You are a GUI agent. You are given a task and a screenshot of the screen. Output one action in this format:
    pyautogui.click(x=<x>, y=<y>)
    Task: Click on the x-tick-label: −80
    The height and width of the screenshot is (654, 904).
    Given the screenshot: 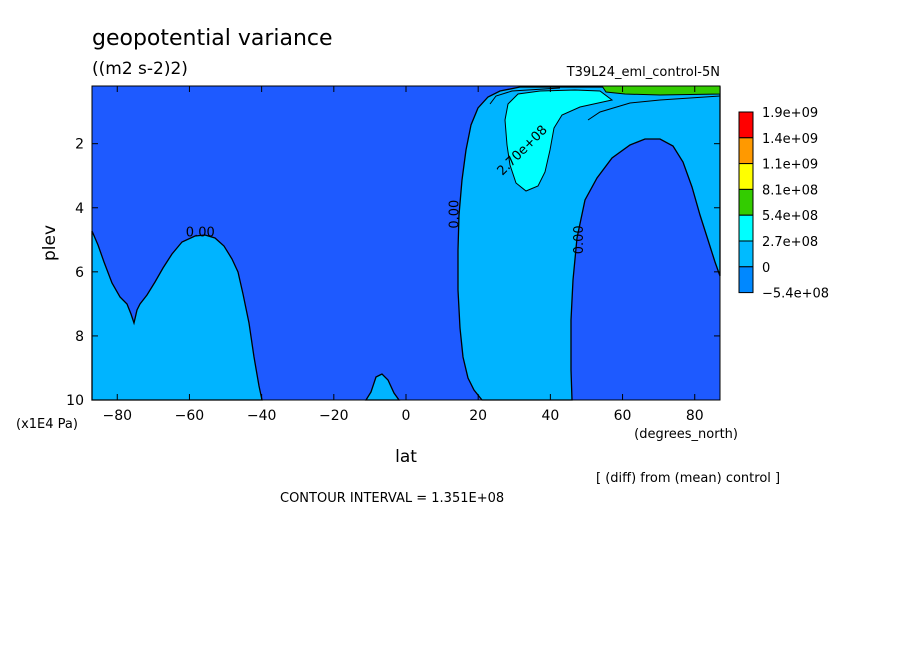 What is the action you would take?
    pyautogui.click(x=117, y=416)
    